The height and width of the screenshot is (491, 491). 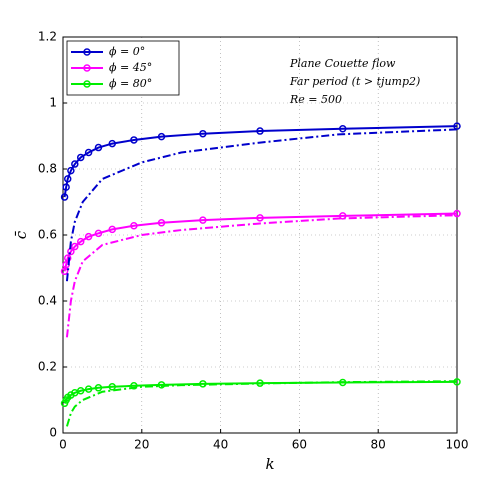 What do you see at coordinates (53, 433) in the screenshot?
I see `y-tick-label: 0` at bounding box center [53, 433].